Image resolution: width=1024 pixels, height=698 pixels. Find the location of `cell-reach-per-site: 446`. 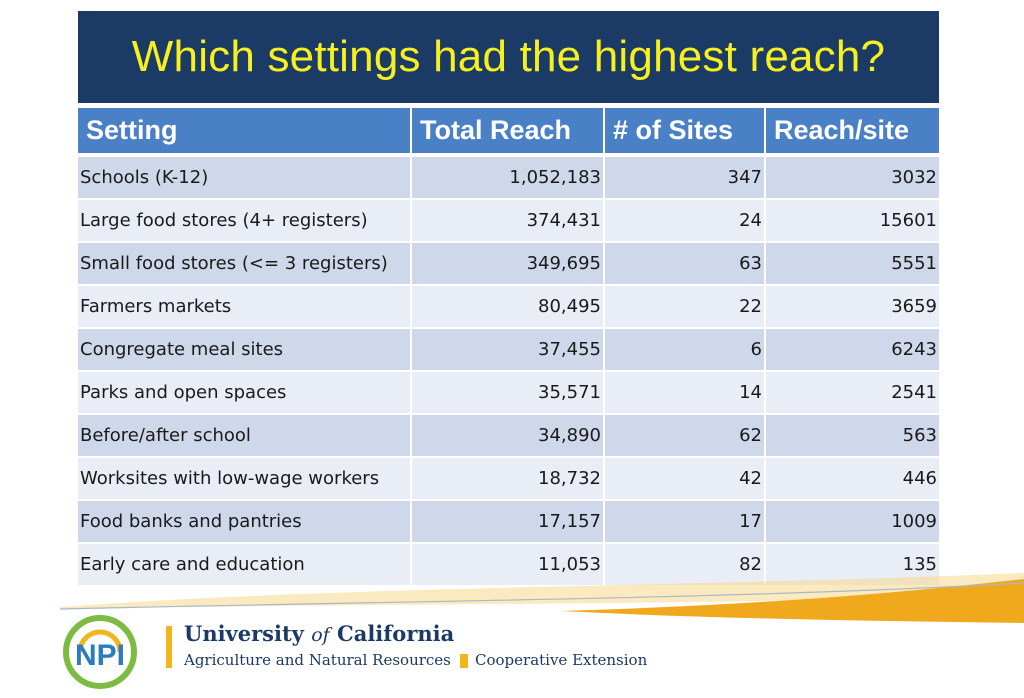

cell-reach-per-site: 446 is located at coordinates (852, 477).